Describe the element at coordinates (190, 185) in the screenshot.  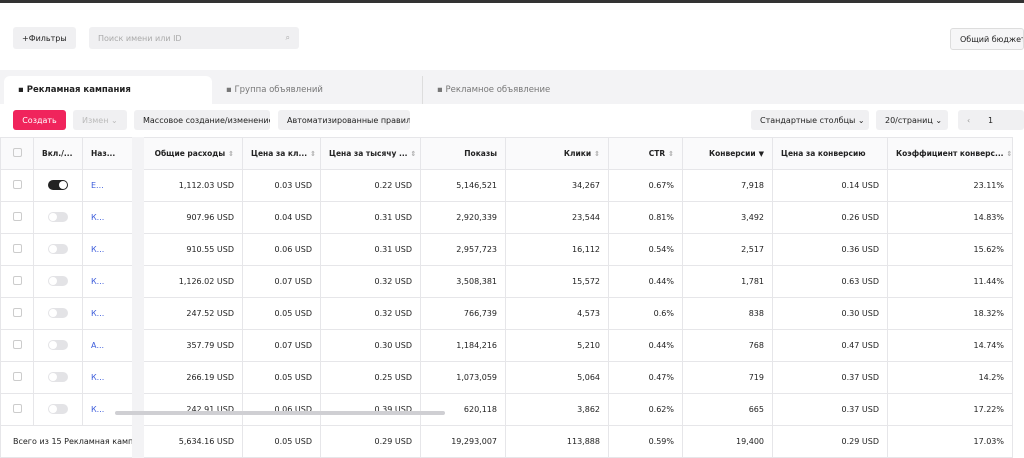
I see `cell: 1,112.03 USD` at that location.